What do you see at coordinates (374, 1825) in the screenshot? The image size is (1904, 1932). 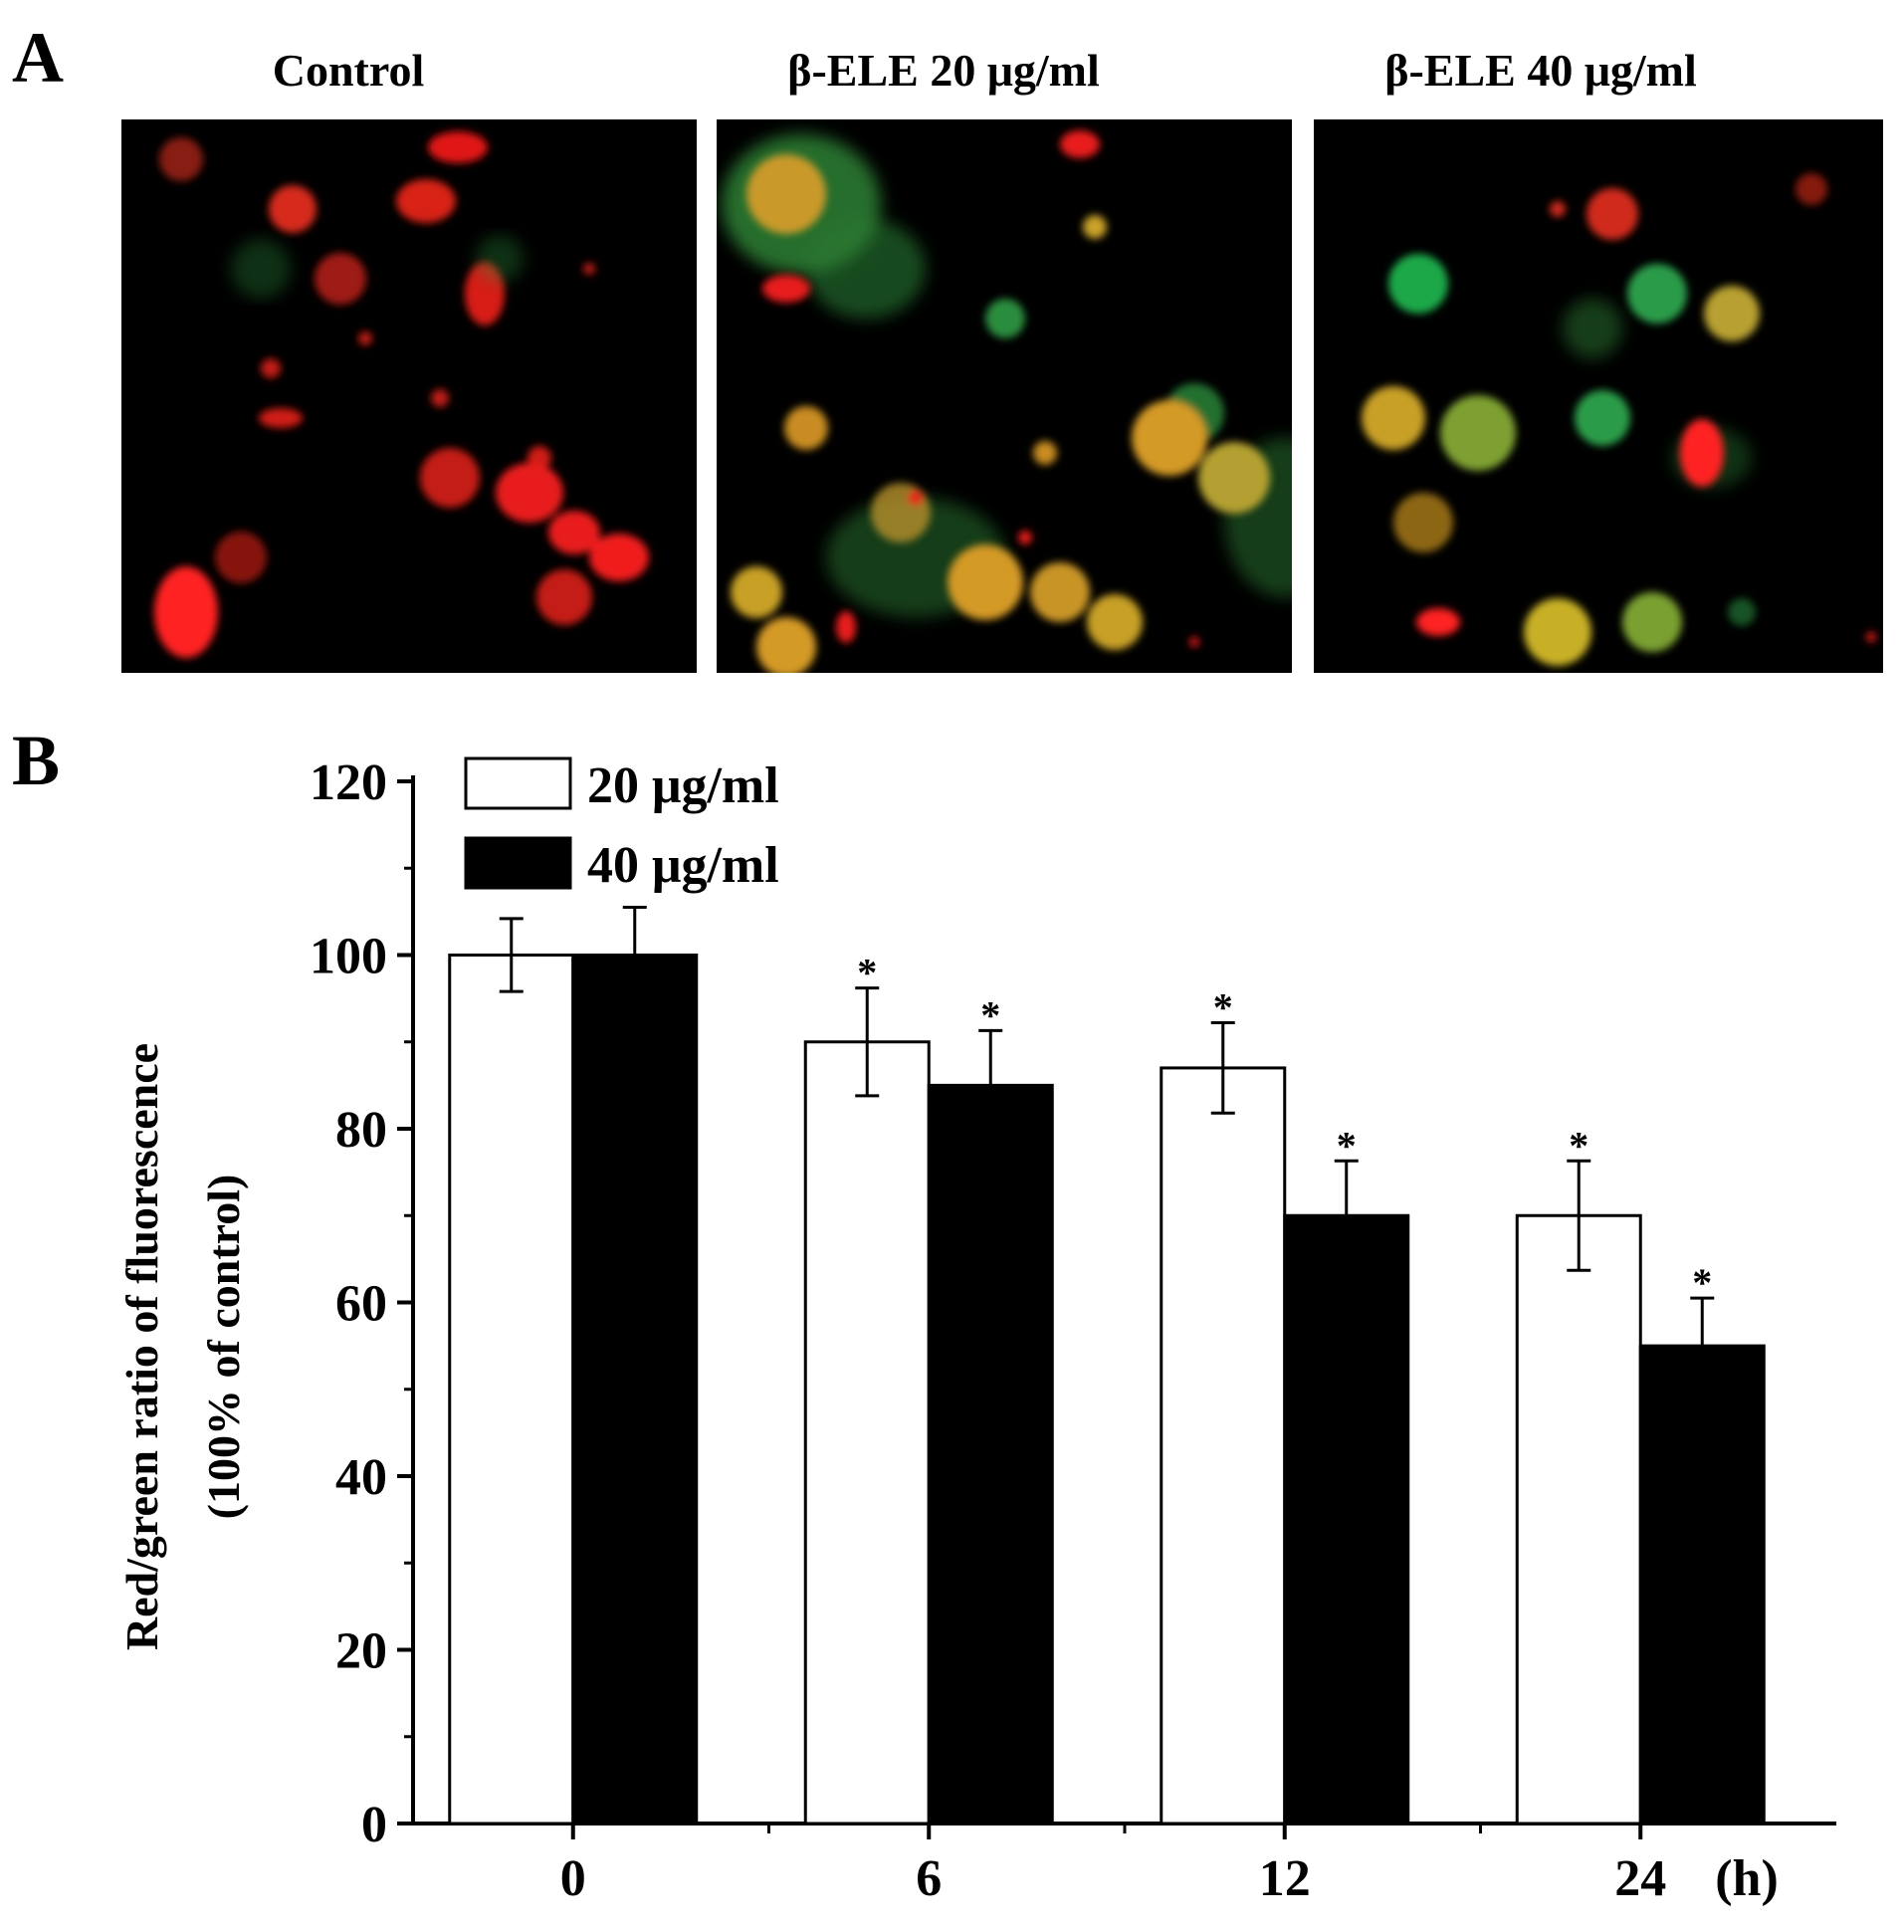 I see `y-tick-label: 0` at bounding box center [374, 1825].